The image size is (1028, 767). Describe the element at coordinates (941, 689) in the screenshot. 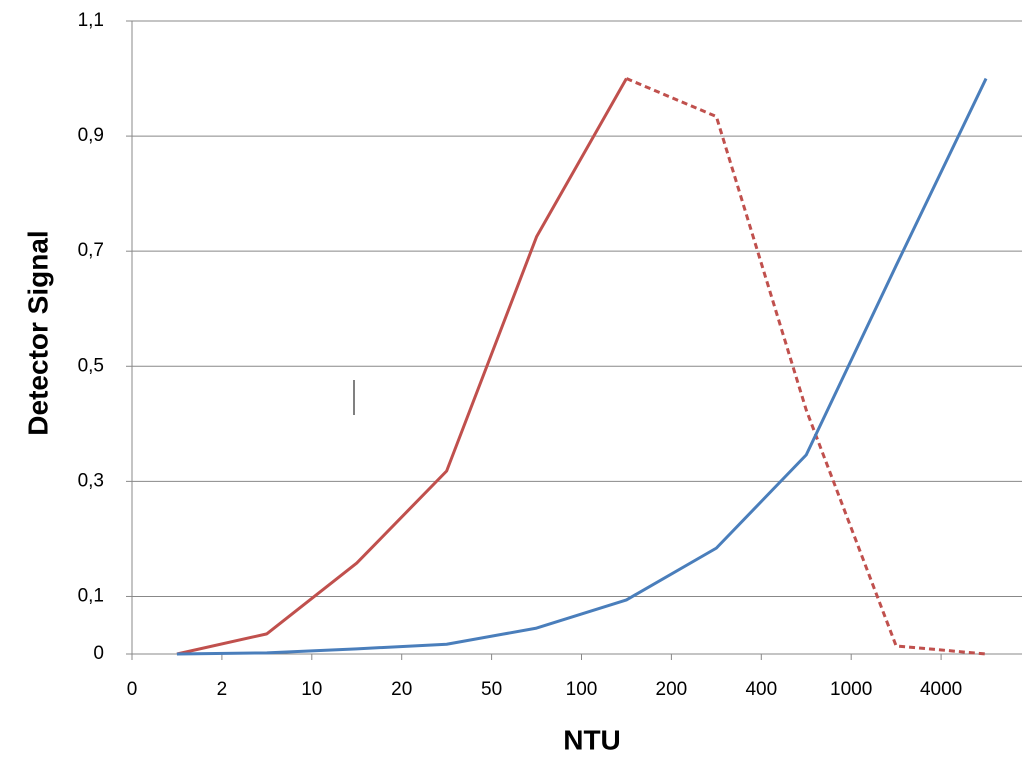

I see `x-tick-label: 4000` at that location.